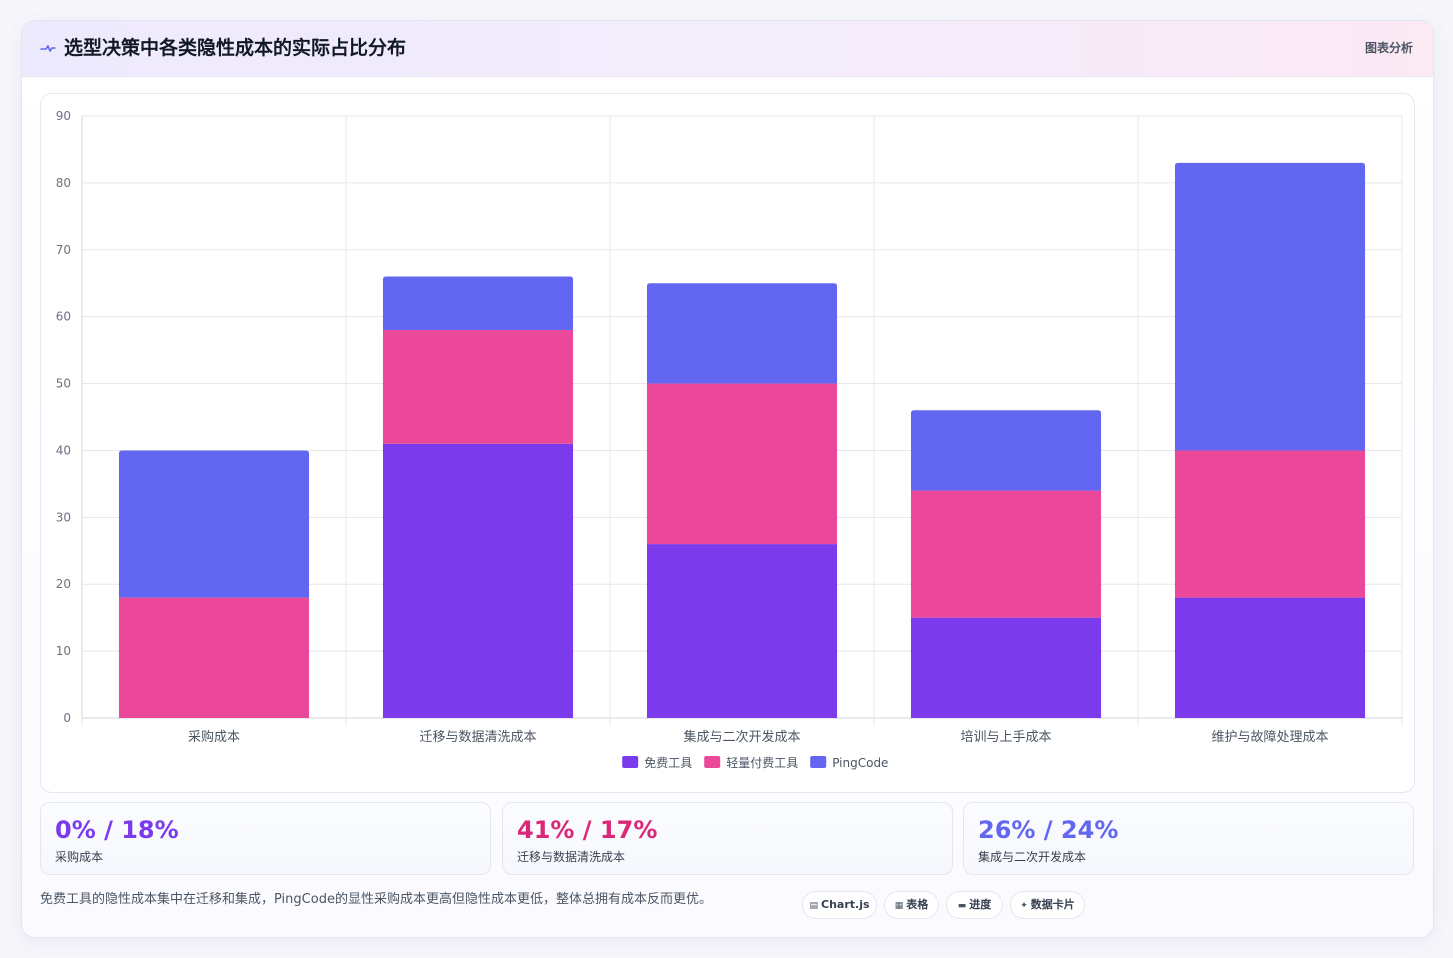 This screenshot has width=1453, height=958. Describe the element at coordinates (63, 116) in the screenshot. I see `y-tick-label: 90` at that location.